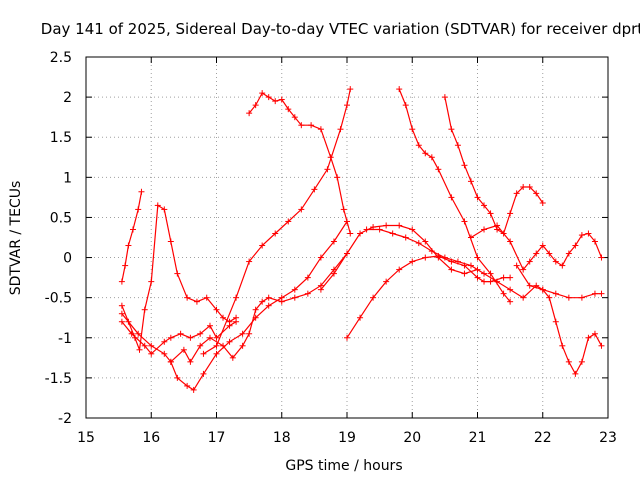 The image size is (640, 480). I want to click on series-sat-l, so click(493, 165).